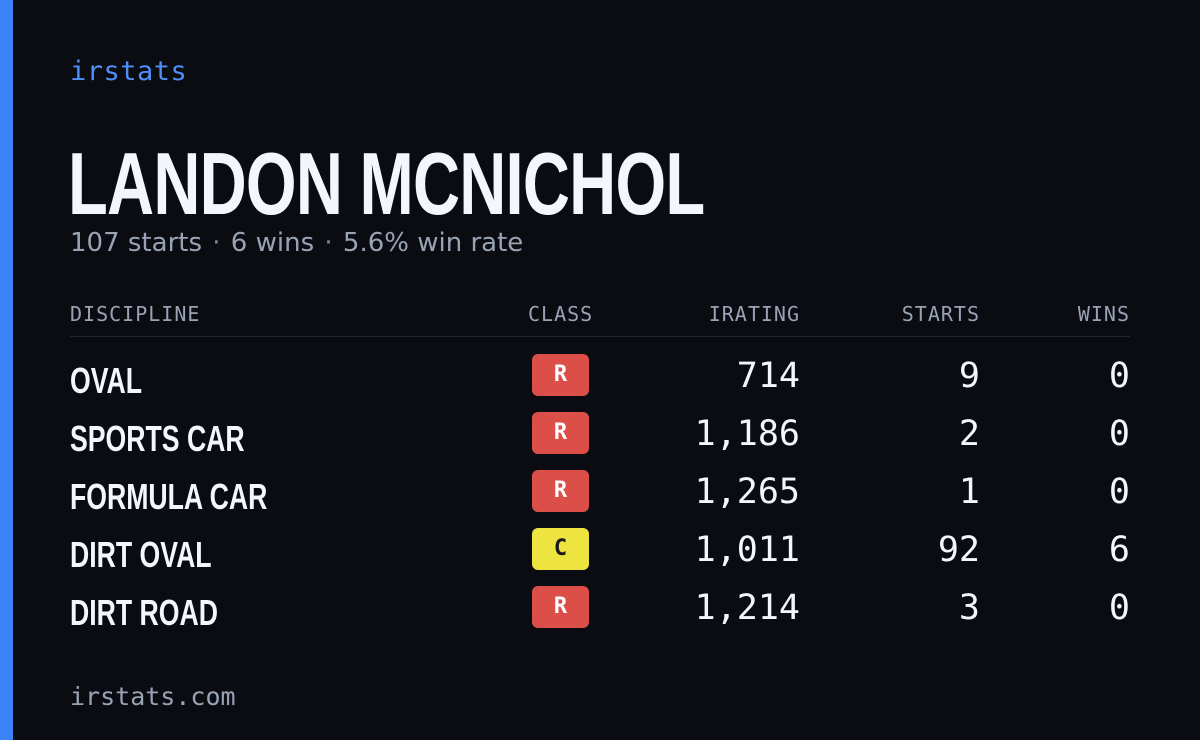 The height and width of the screenshot is (740, 1200). Describe the element at coordinates (433, 243) in the screenshot. I see `win-rate-summary: 5.6% win rate` at that location.